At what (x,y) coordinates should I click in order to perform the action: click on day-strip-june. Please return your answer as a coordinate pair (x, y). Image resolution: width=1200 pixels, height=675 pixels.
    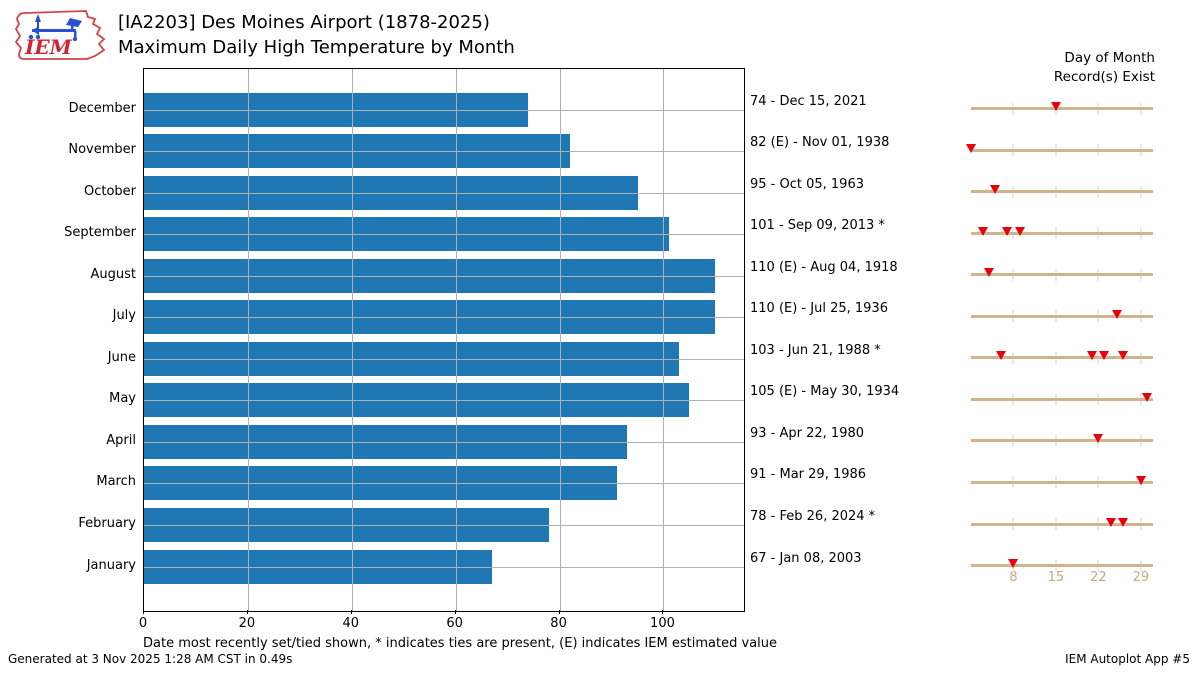
    Looking at the image, I should click on (1062, 358).